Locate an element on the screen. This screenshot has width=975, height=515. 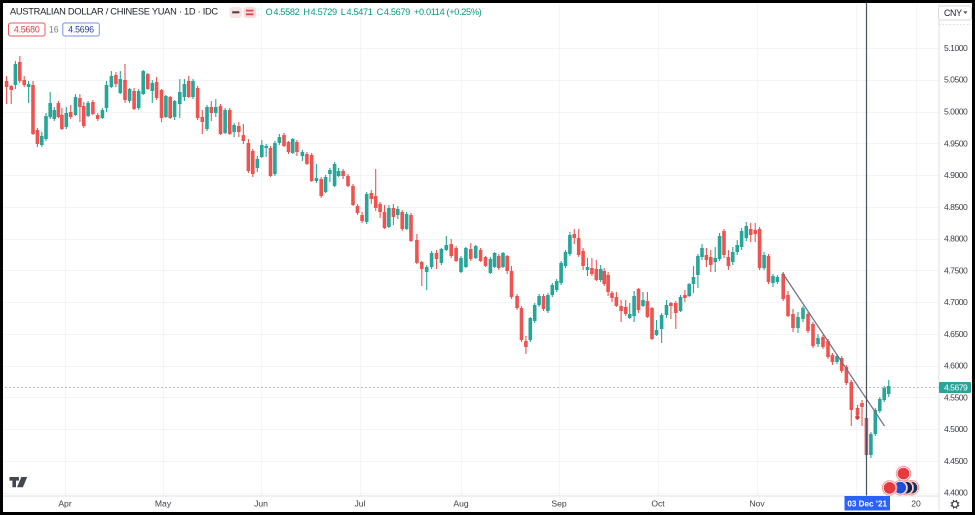
svg-text: 5.0000 is located at coordinates (956, 112).